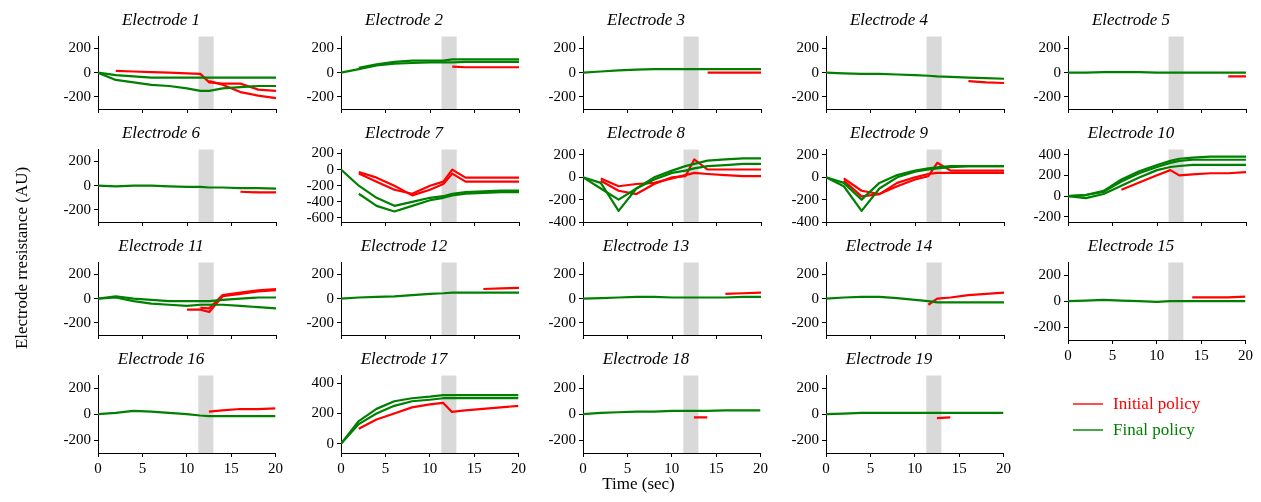 Image resolution: width=1261 pixels, height=502 pixels. Describe the element at coordinates (404, 132) in the screenshot. I see `chart-title: Electrode 7` at that location.